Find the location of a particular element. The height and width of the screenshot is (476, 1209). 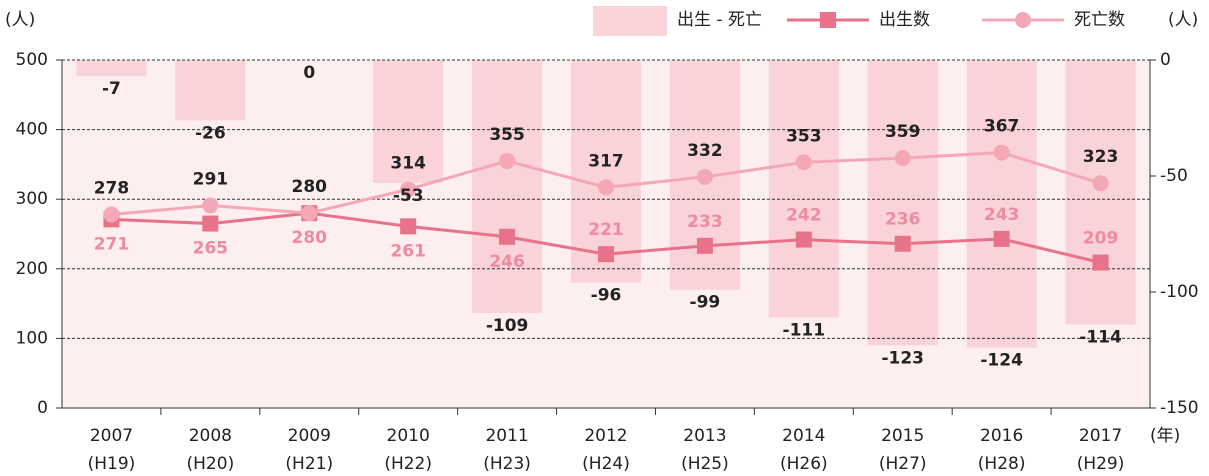

y-tick-label: 300 is located at coordinates (32, 199).